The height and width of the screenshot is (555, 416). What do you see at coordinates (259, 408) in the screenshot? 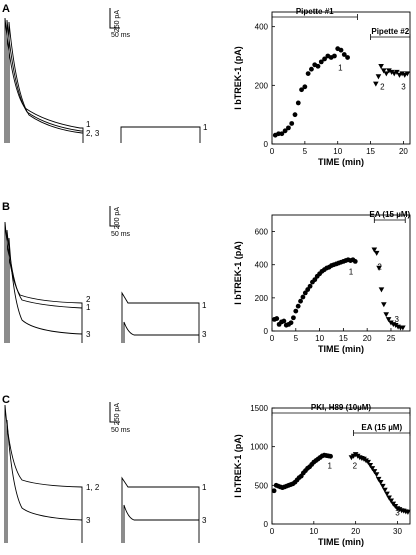
I see `y-tick-label: 1500` at bounding box center [259, 408].